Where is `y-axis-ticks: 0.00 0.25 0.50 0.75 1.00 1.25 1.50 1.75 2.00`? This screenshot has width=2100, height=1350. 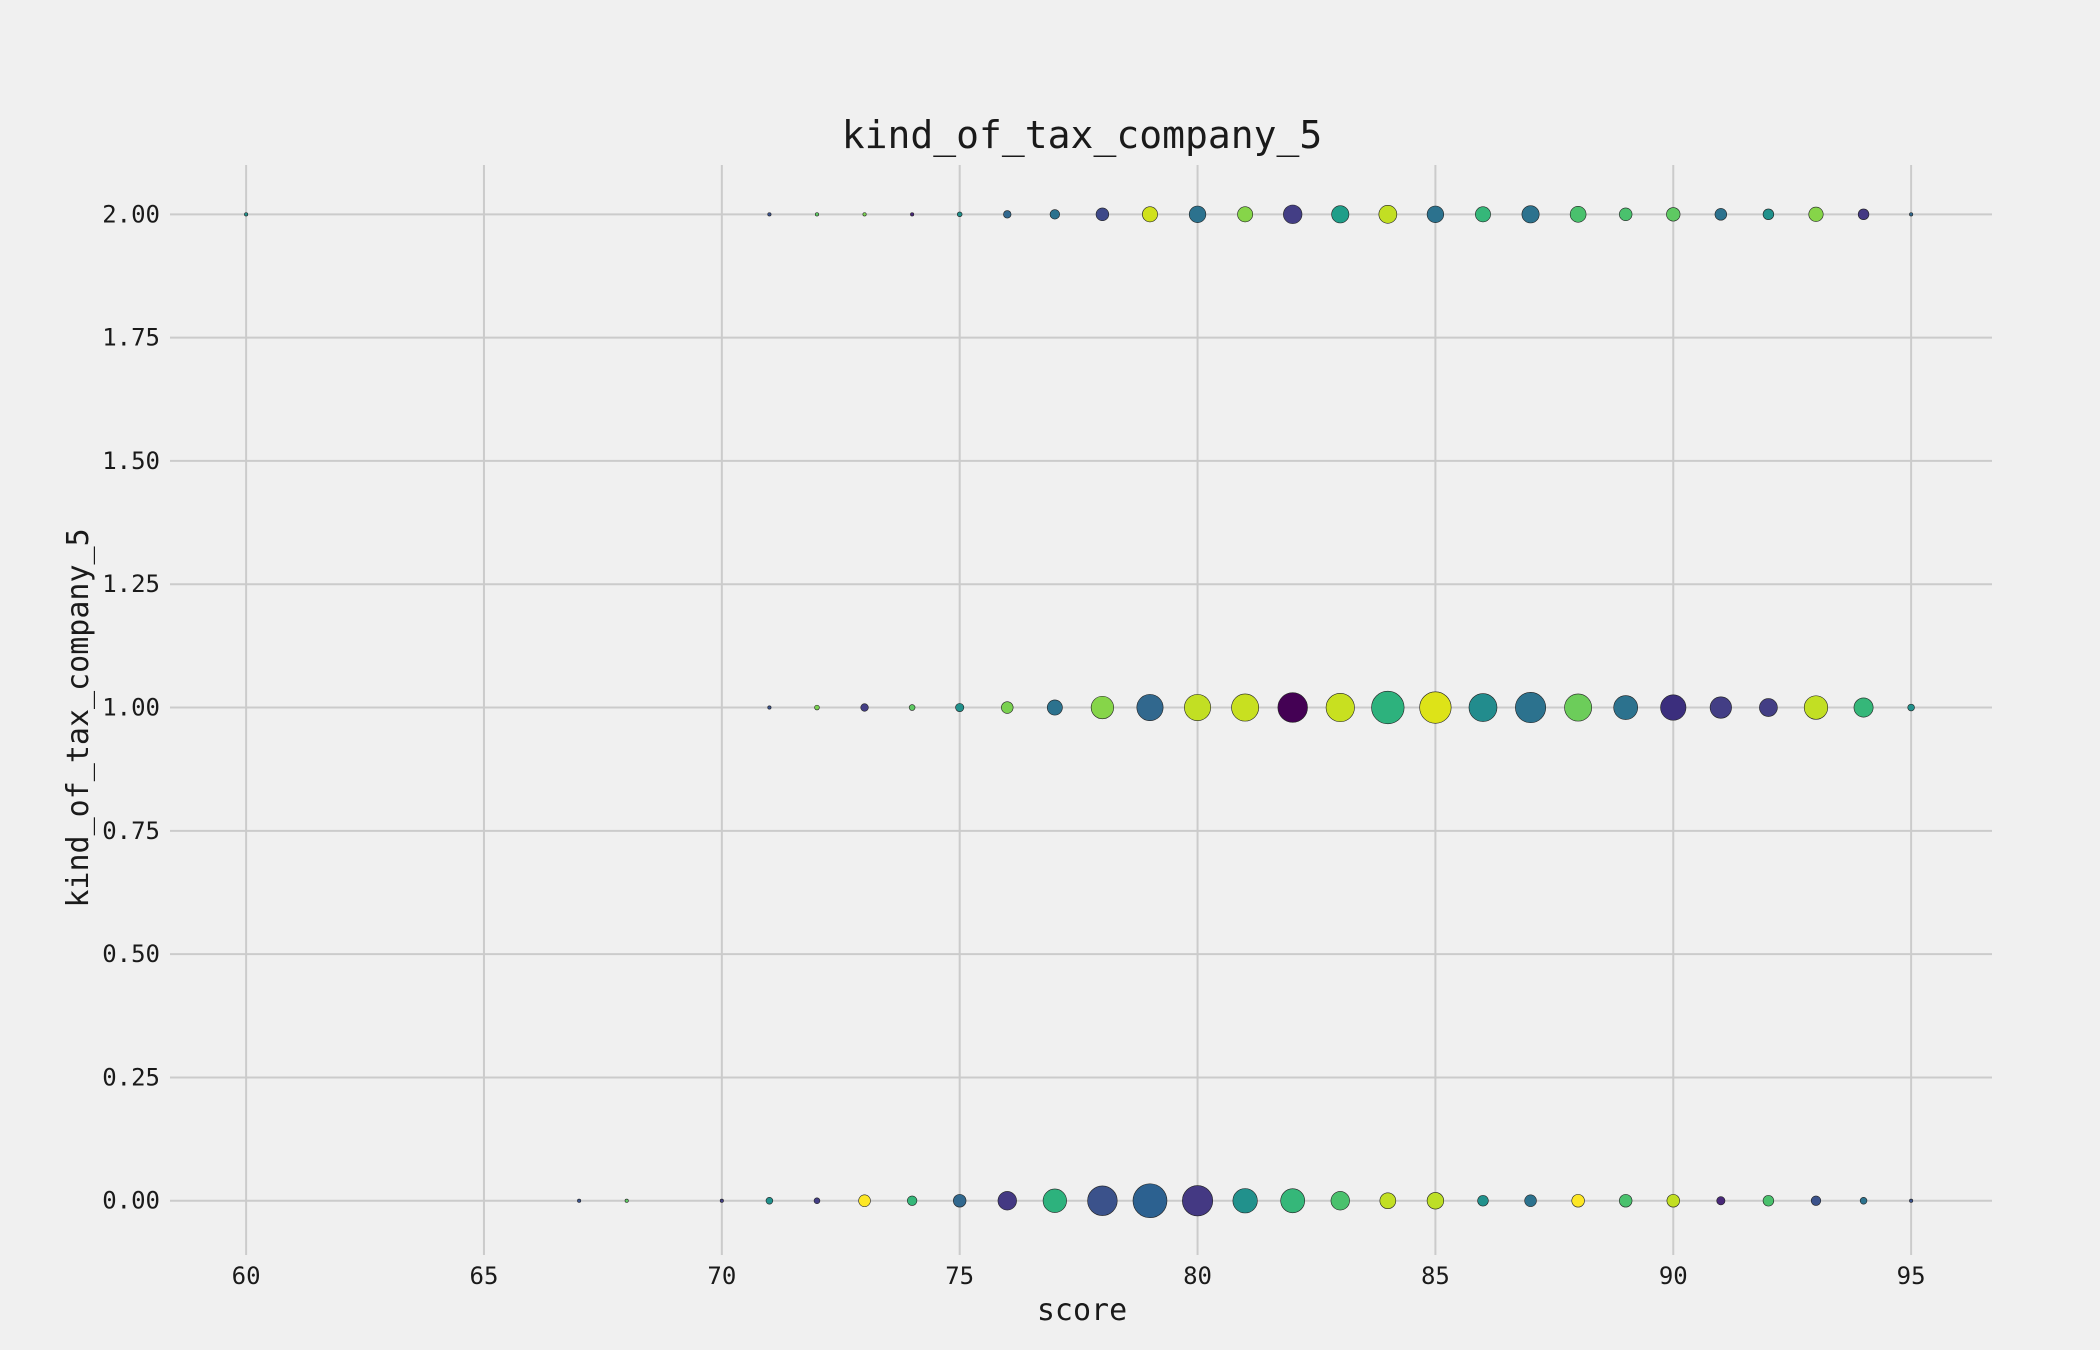
y-axis-ticks: 0.00 0.25 0.50 0.75 1.00 1.25 1.50 1.75 2.00 is located at coordinates (131, 707).